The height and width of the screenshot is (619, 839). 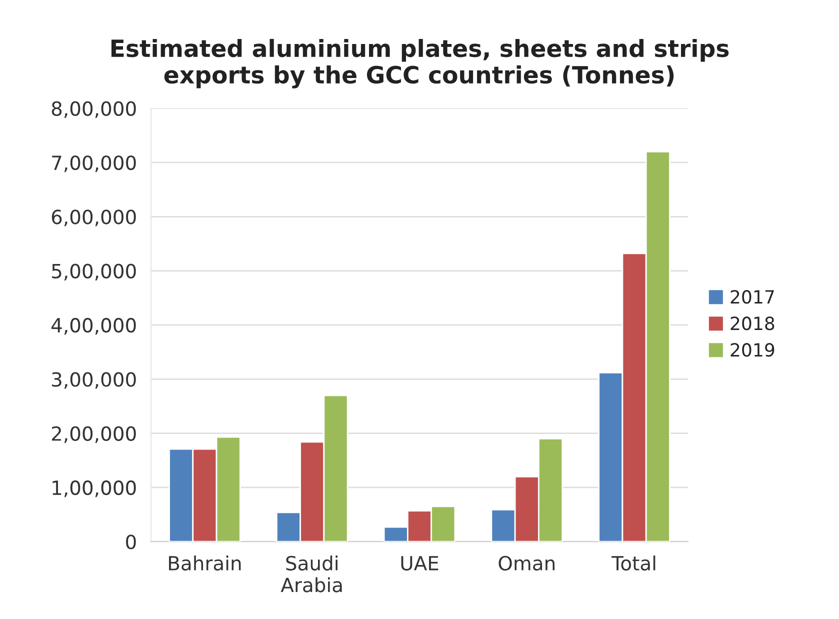 What do you see at coordinates (526, 563) in the screenshot?
I see `x-tick-label: Oman` at bounding box center [526, 563].